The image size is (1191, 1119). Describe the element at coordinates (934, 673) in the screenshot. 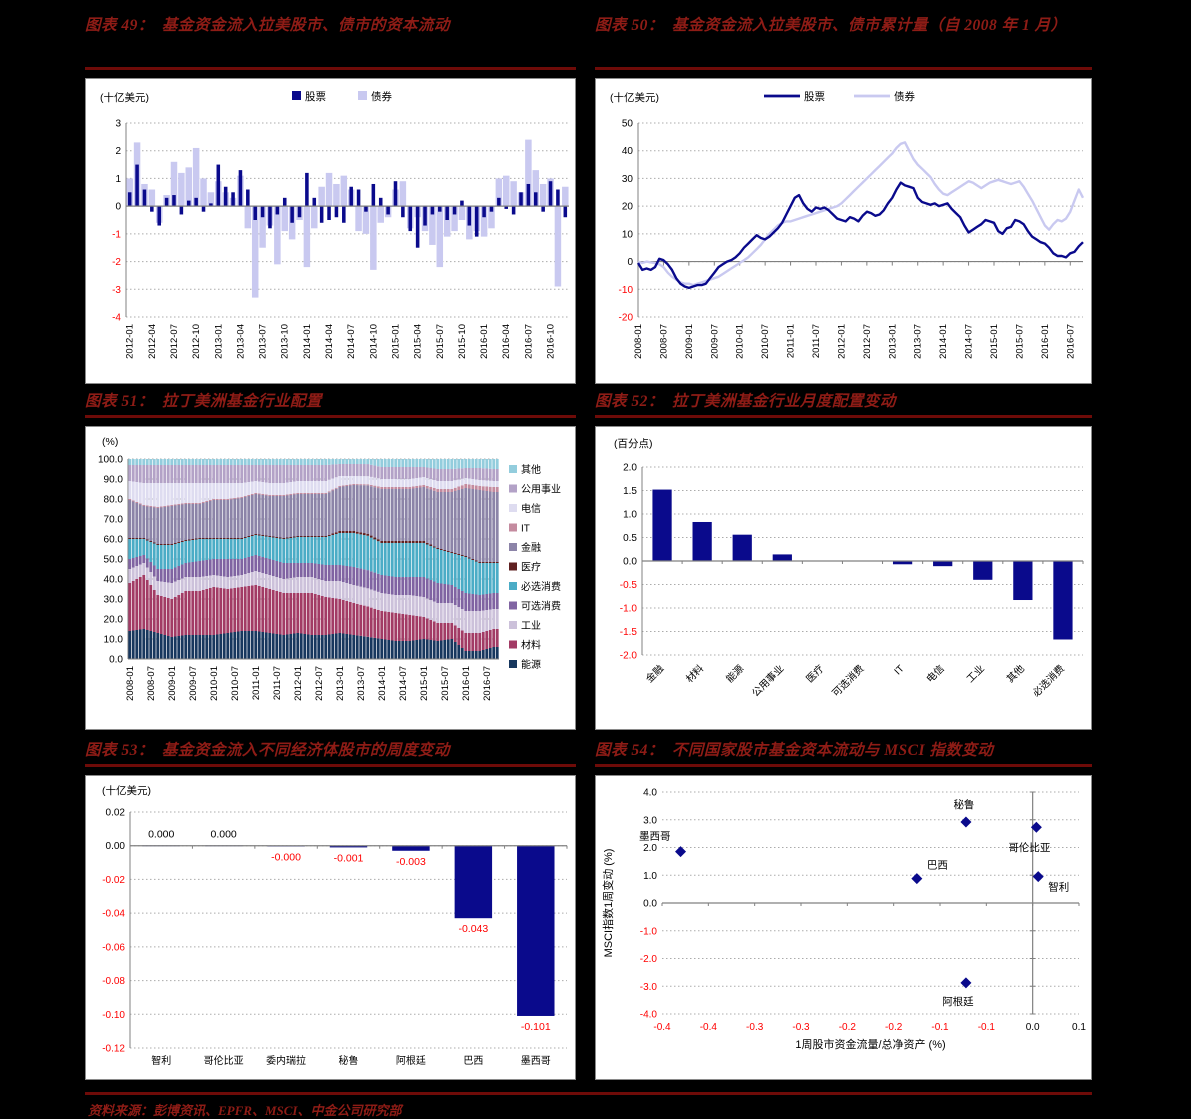

I see `svg-text: 电信` at that location.